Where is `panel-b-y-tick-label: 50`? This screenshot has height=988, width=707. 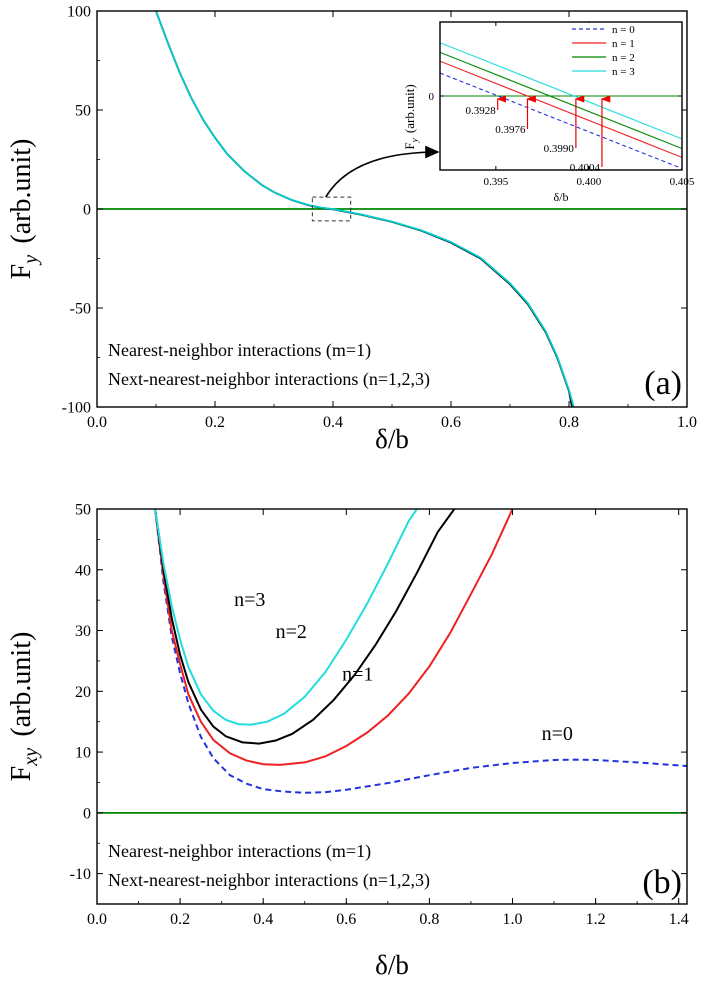
panel-b-y-tick-label: 50 is located at coordinates (83, 510).